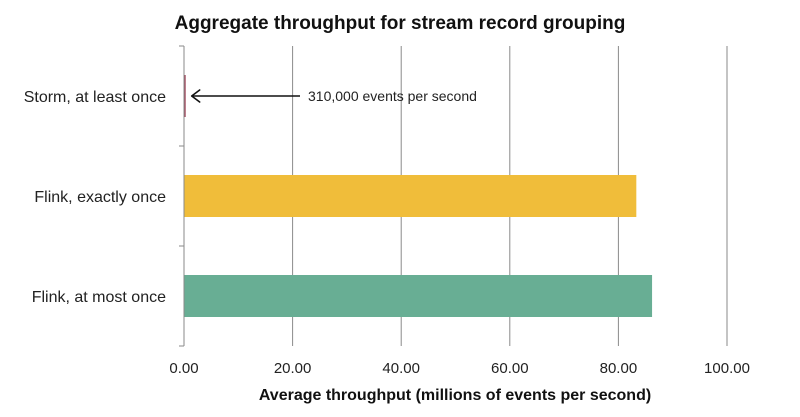 This screenshot has width=800, height=417. Describe the element at coordinates (510, 368) in the screenshot. I see `x-tick-label: 60.00` at that location.